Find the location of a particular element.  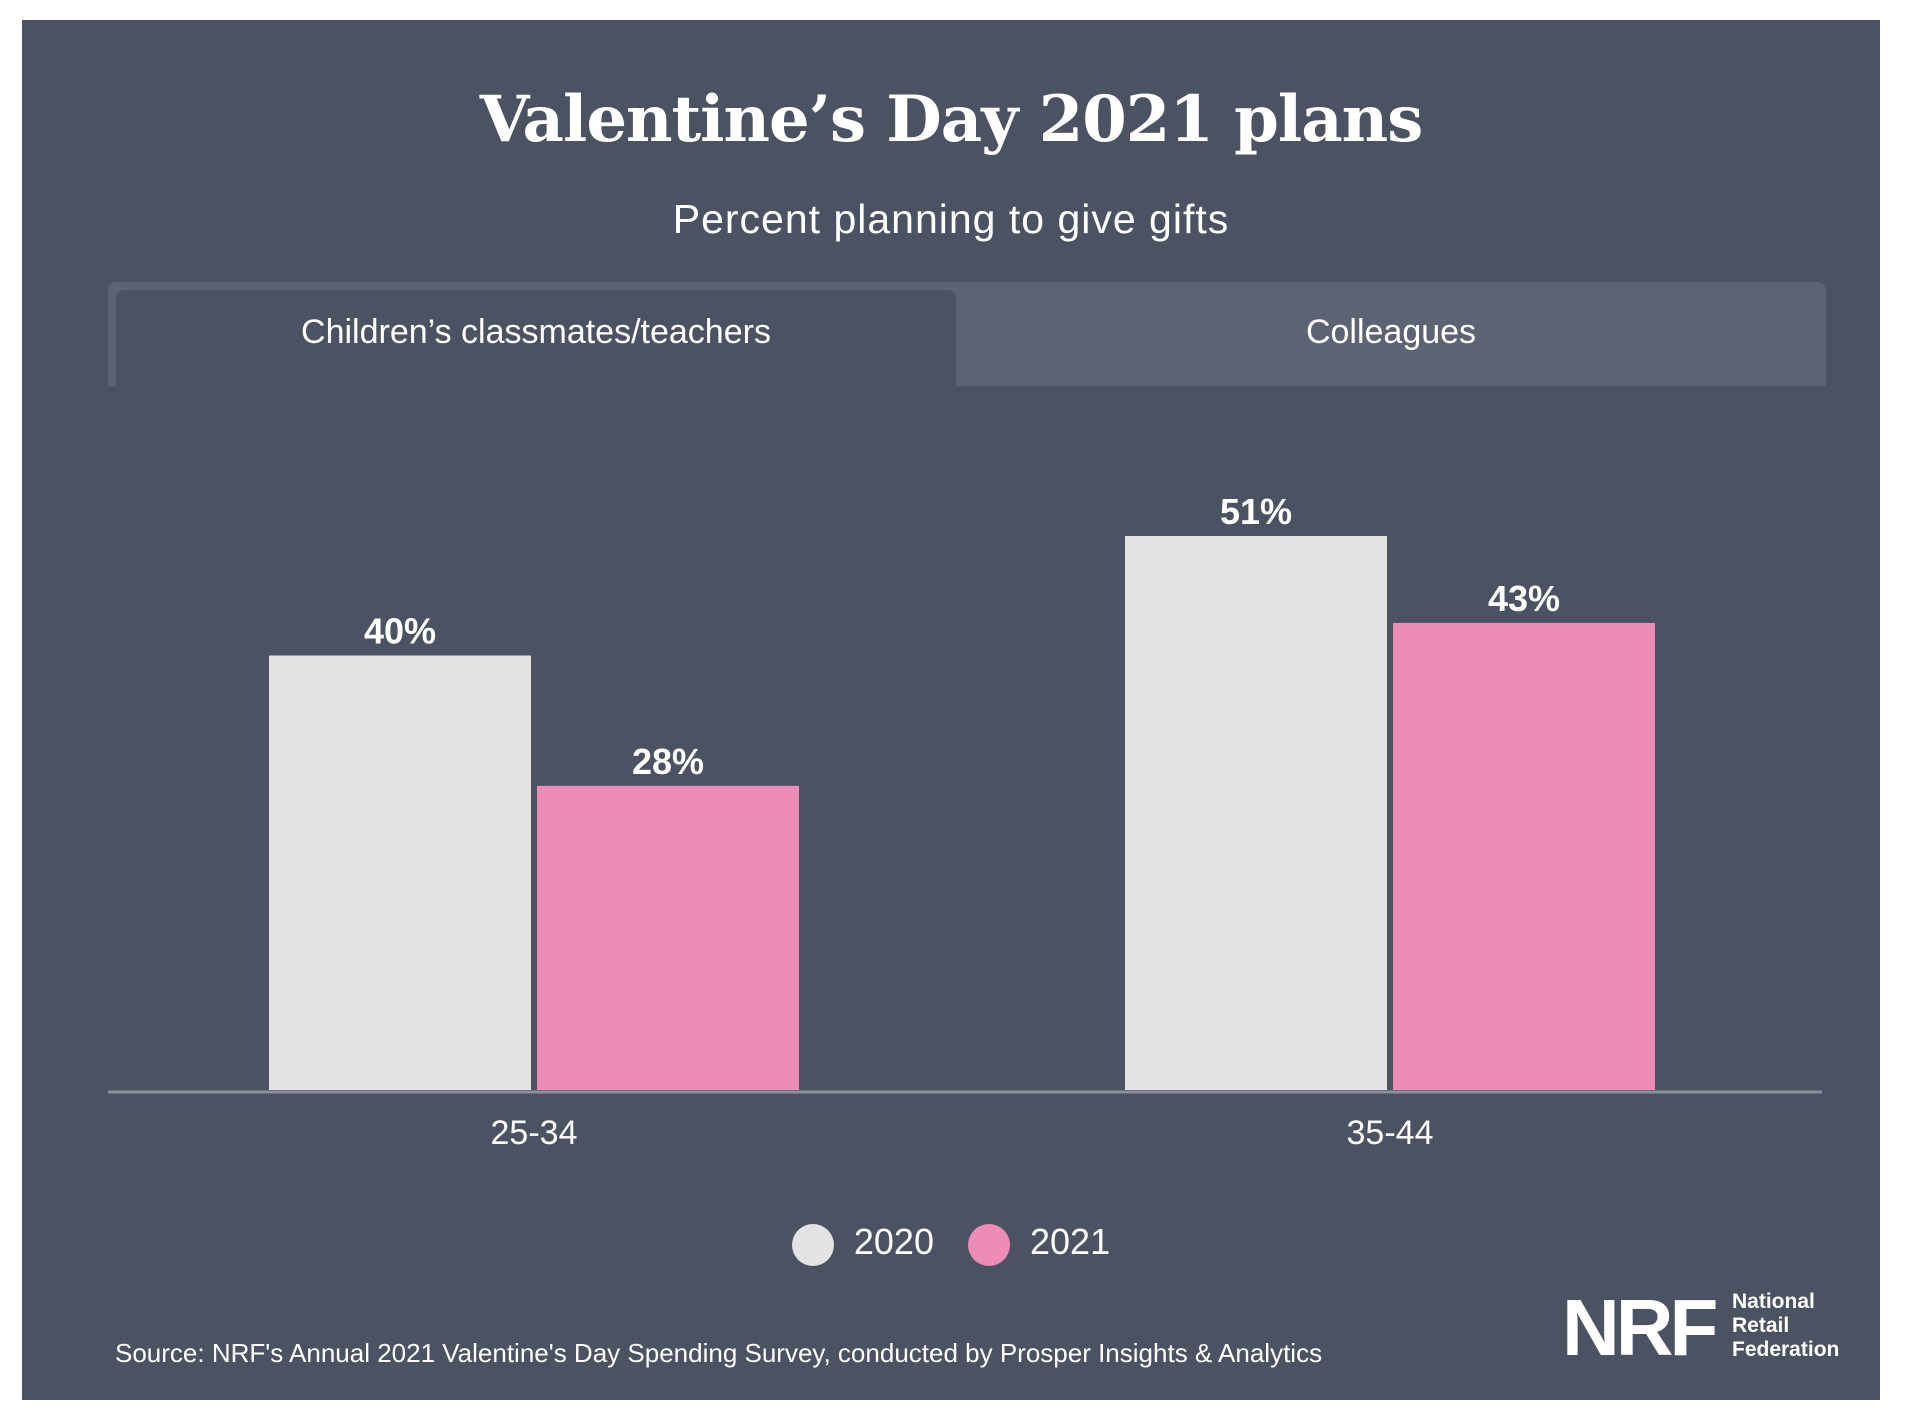

nrf-logo: NRF National Retail Federation is located at coordinates (1712, 1328).